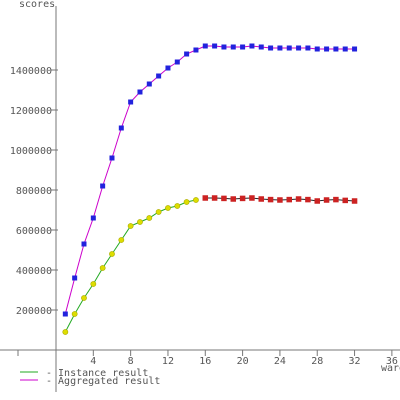  What do you see at coordinates (168, 361) in the screenshot?
I see `x-tick-label: 12` at bounding box center [168, 361].